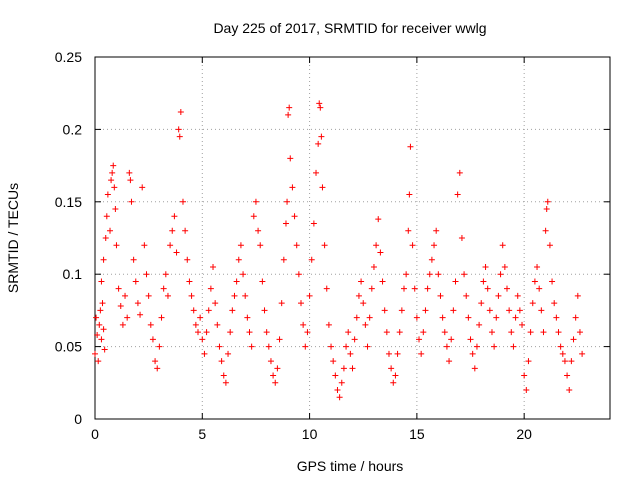  Describe the element at coordinates (13, 238) in the screenshot. I see `y-axis-label: SRMTID / TECUs` at that location.